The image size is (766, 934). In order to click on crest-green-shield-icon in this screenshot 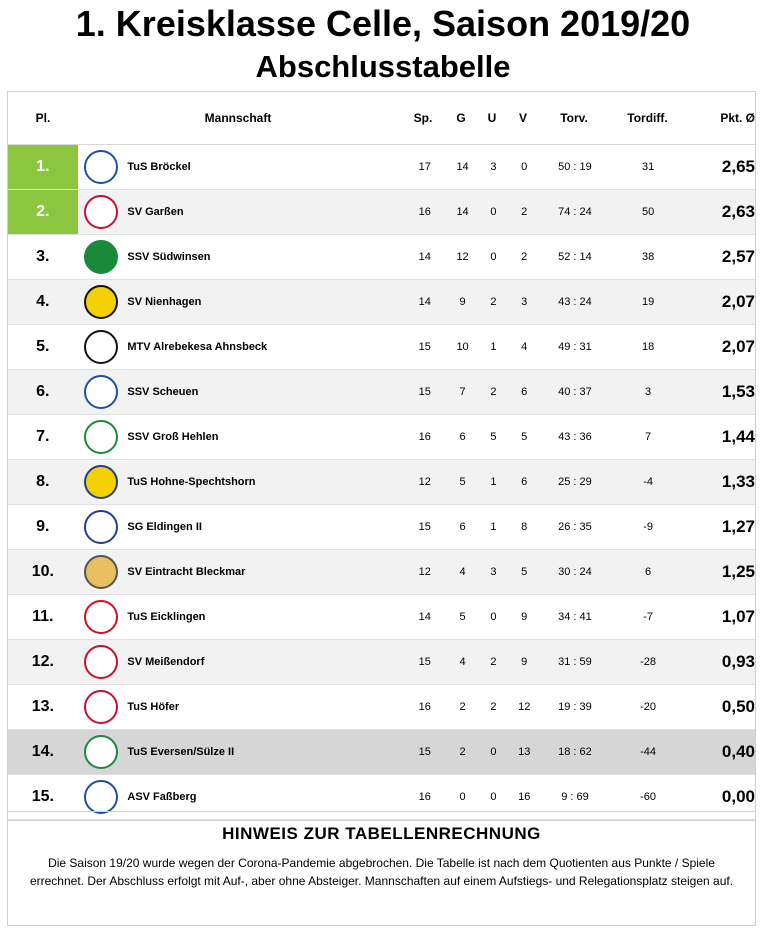, I will do `click(100, 752)`.